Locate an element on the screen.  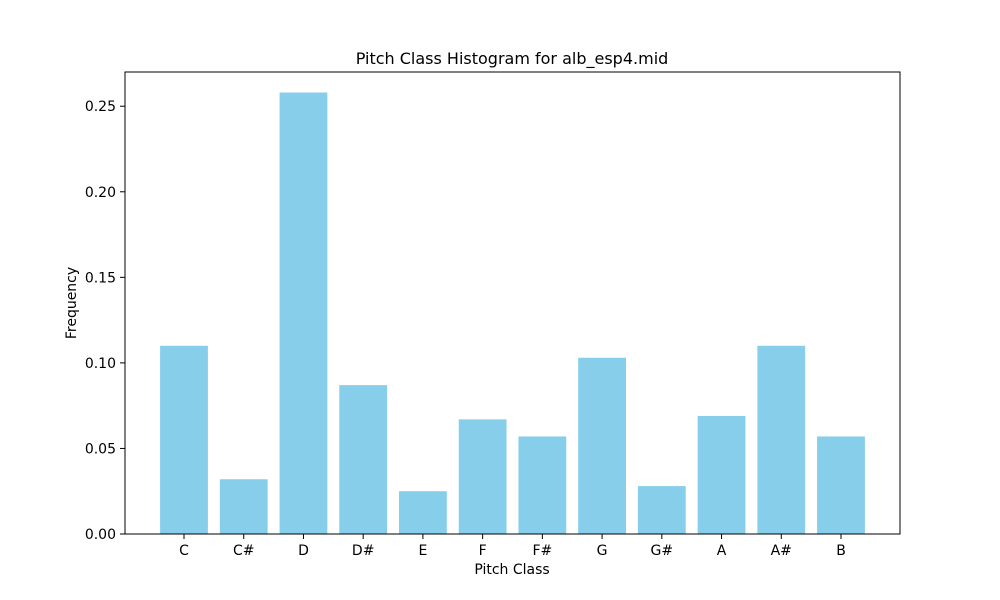
x-tick-label: F is located at coordinates (483, 551).